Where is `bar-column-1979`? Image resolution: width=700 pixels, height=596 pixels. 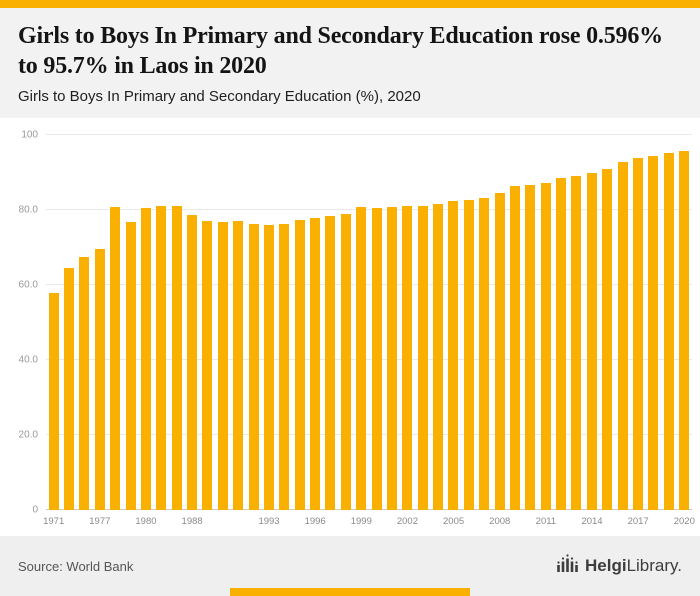
bar-column-1979 is located at coordinates (130, 322).